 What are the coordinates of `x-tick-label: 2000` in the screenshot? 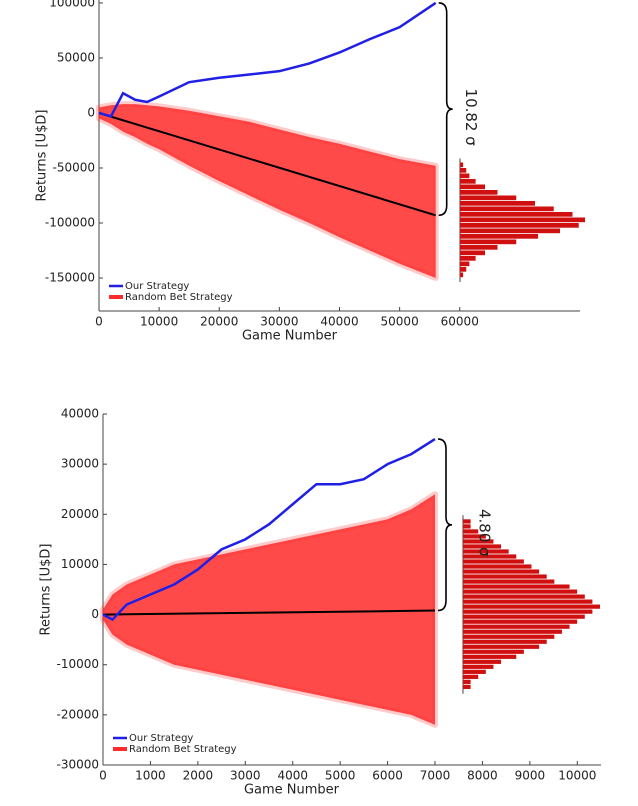 It's located at (198, 776).